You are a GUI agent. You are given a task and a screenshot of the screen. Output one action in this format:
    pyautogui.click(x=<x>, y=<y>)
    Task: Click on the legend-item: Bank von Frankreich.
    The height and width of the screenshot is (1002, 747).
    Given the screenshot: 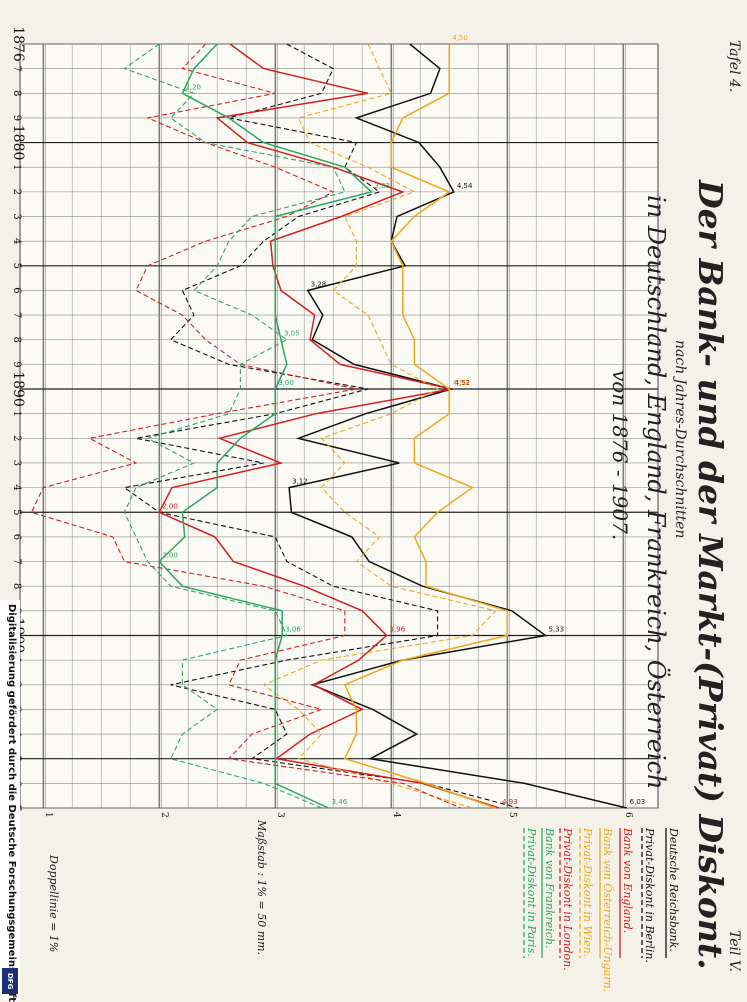 What is the action you would take?
    pyautogui.click(x=549, y=888)
    